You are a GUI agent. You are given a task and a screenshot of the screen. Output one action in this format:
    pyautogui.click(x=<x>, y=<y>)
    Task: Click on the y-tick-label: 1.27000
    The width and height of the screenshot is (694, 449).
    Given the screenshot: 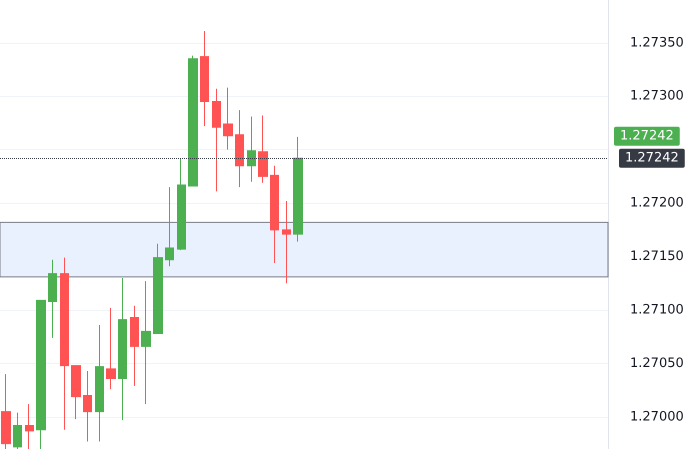 What is the action you would take?
    pyautogui.click(x=657, y=416)
    